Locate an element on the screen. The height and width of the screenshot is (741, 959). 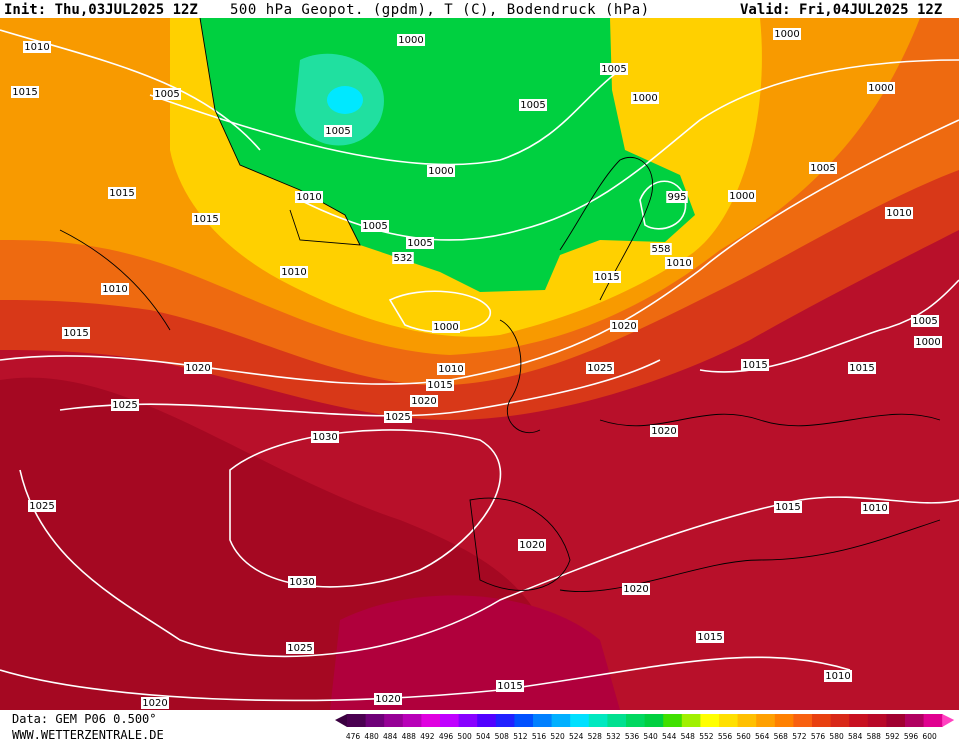
colorbar-label: 532 is located at coordinates (613, 736).